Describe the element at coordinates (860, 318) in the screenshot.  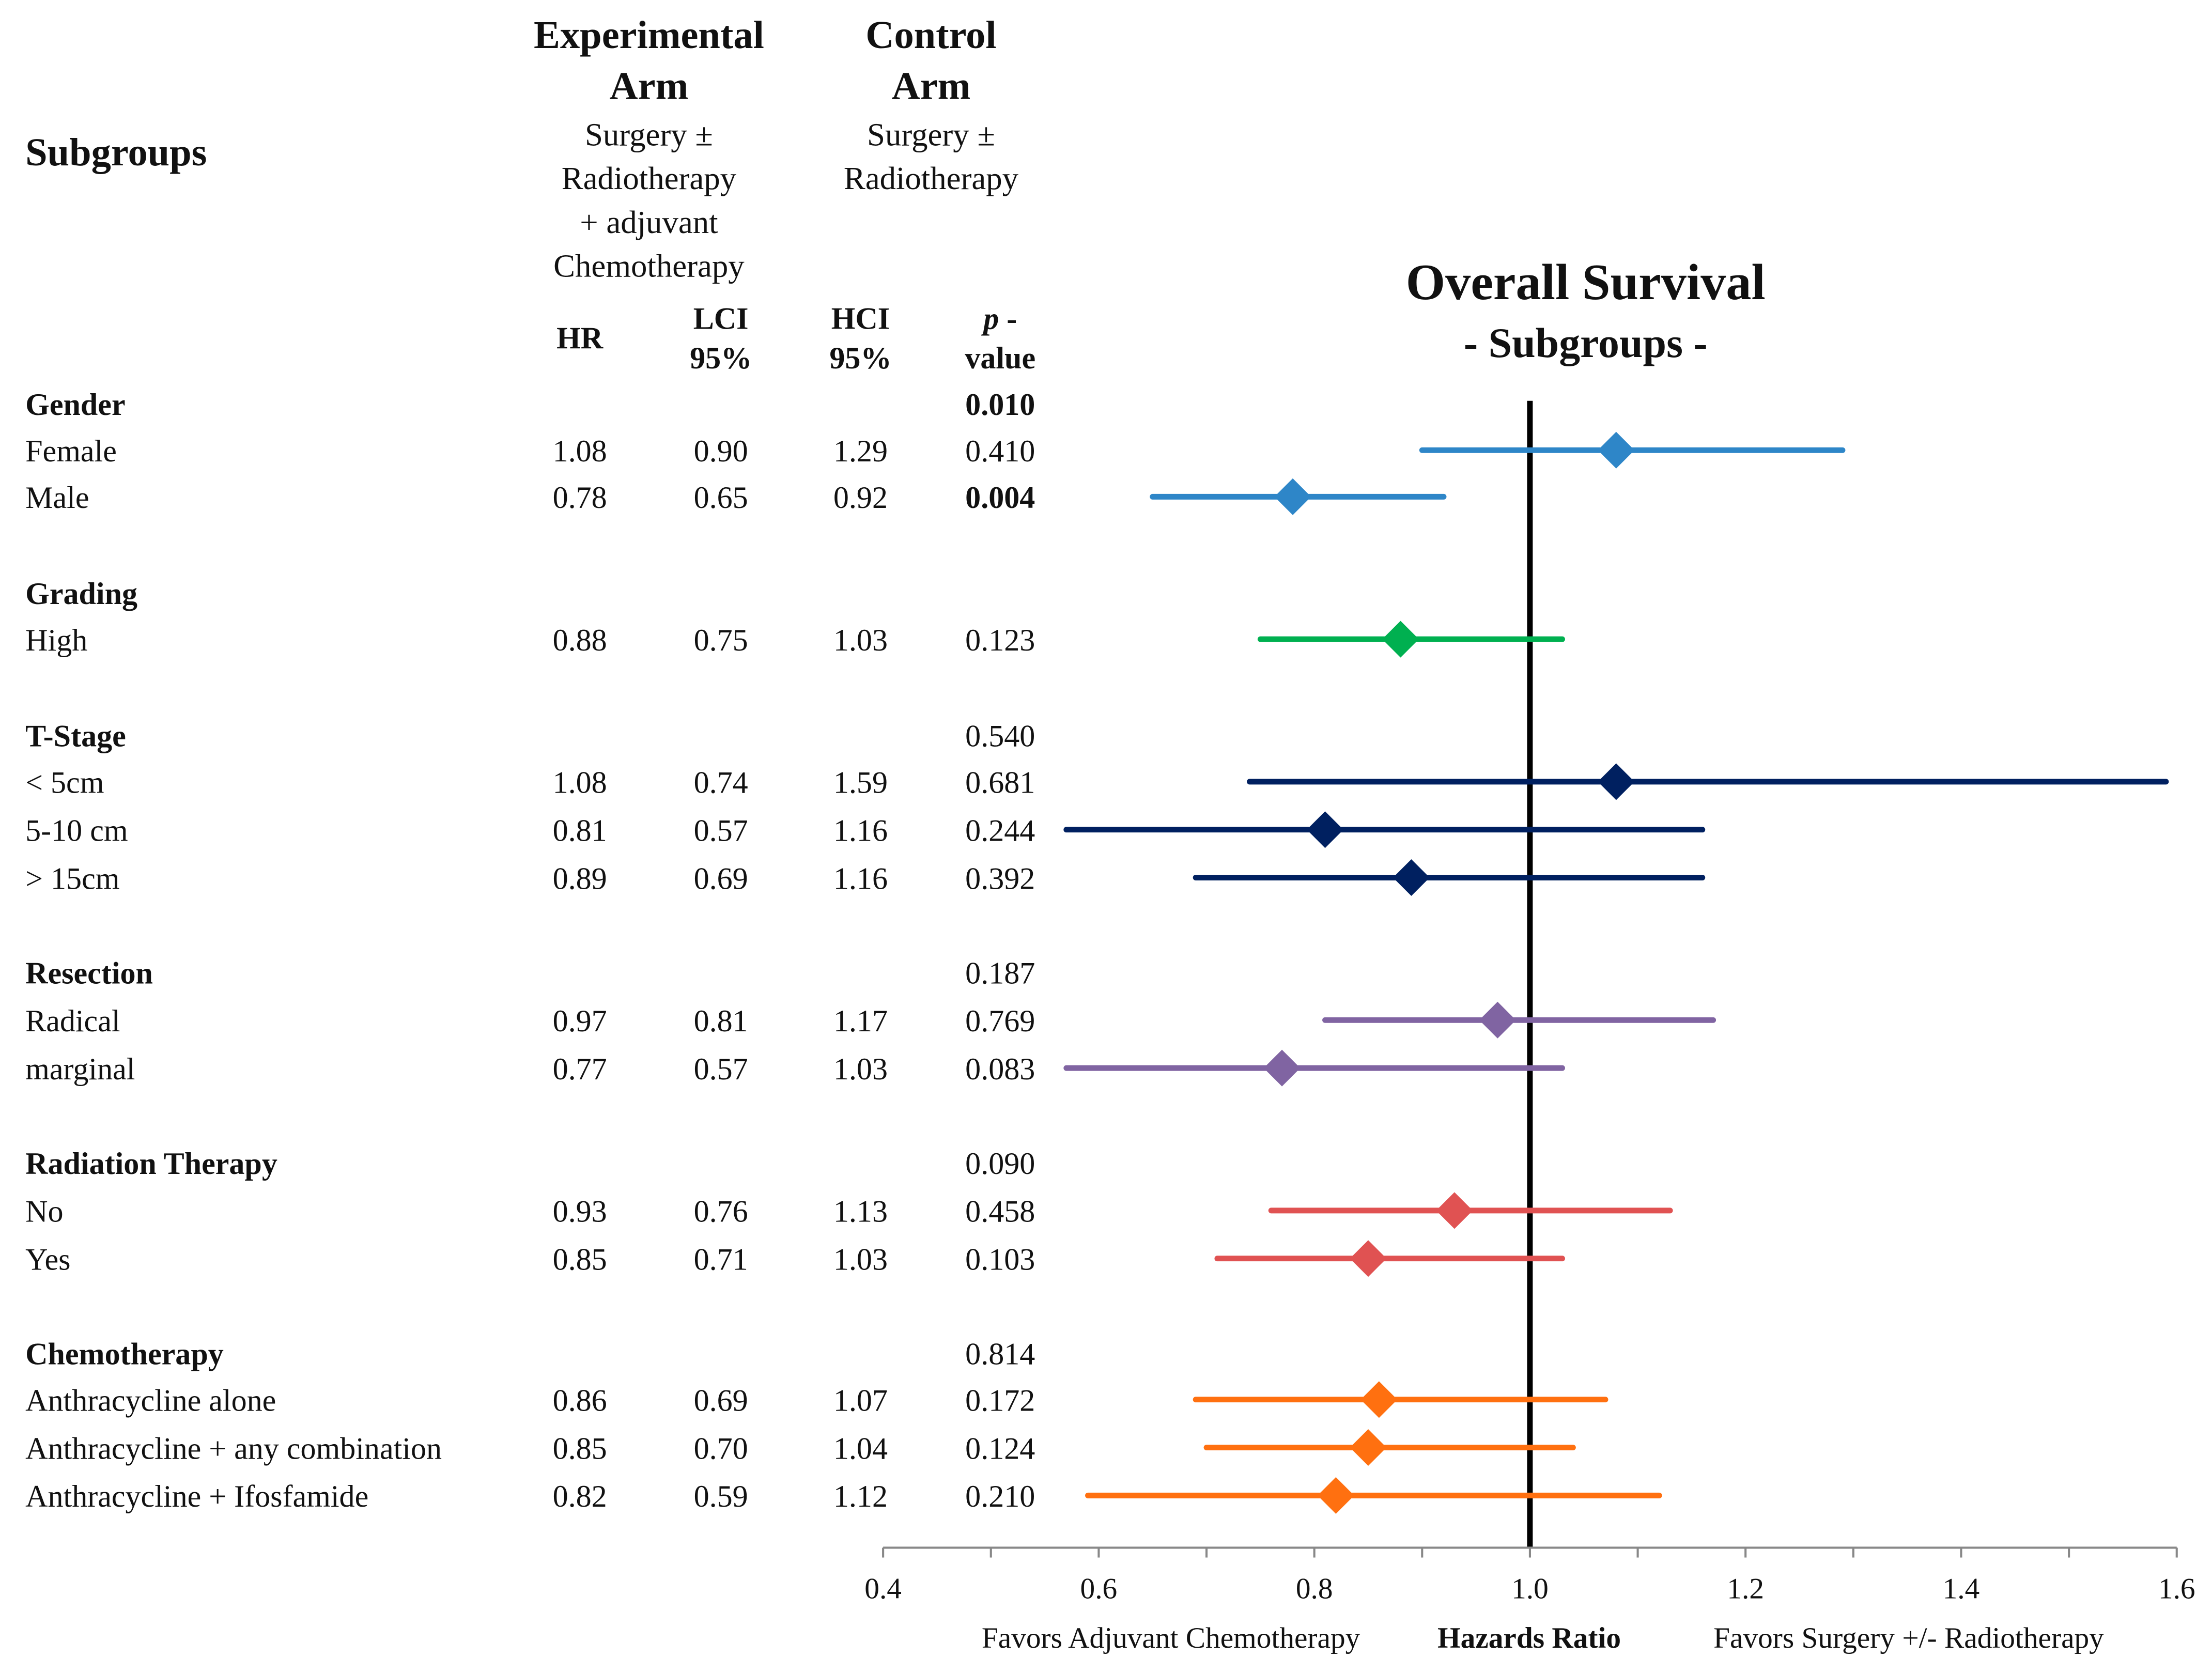
I see `column-header-hci-1: HCI` at that location.